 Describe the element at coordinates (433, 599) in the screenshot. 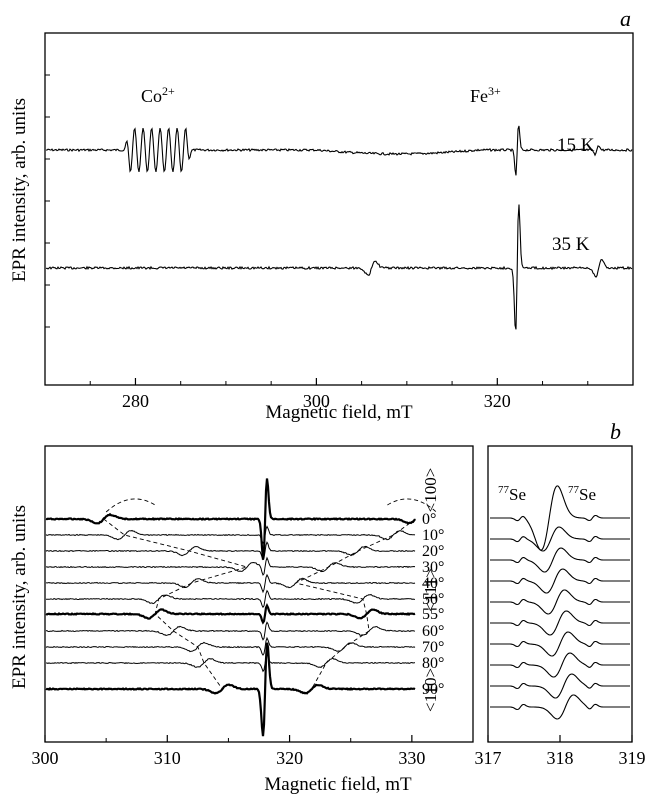

I see `angle-label: 50°` at that location.